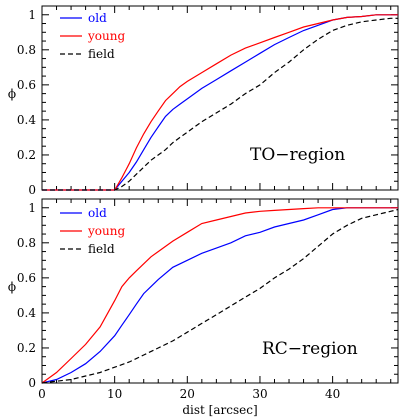 This screenshot has height=420, width=400. Describe the element at coordinates (26, 243) in the screenshot. I see `bottom-y-tick-label: 0.8` at that location.